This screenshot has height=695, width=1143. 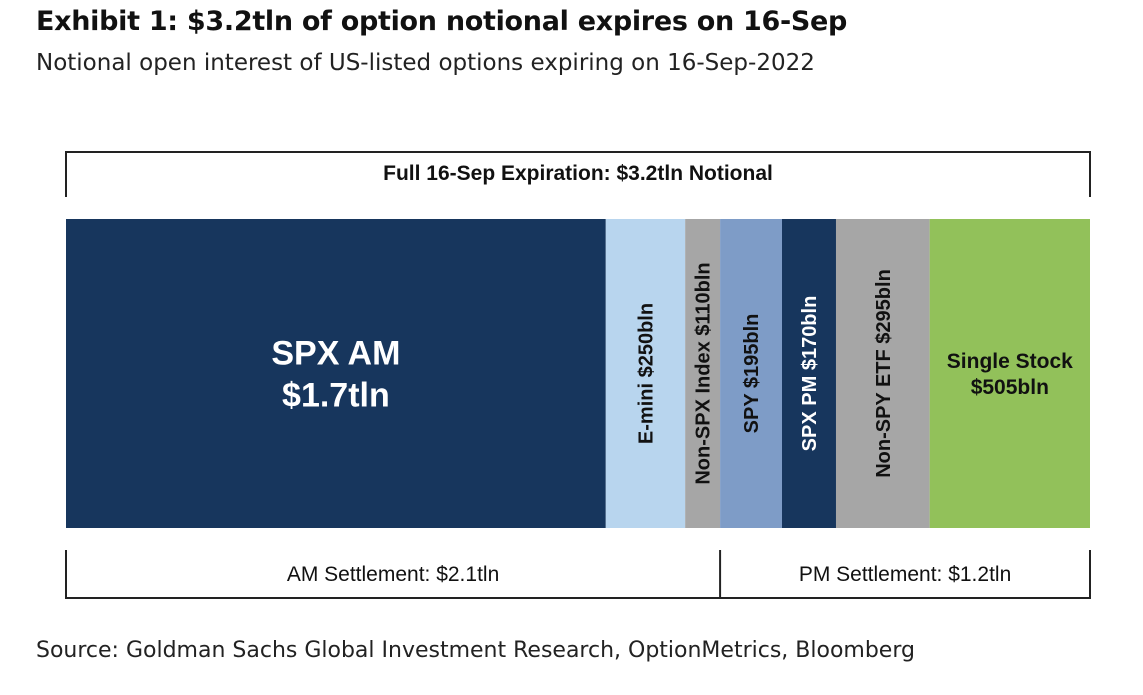 What do you see at coordinates (393, 574) in the screenshot?
I see `settlement-label-am: AM Settlement: $2.1tln` at bounding box center [393, 574].